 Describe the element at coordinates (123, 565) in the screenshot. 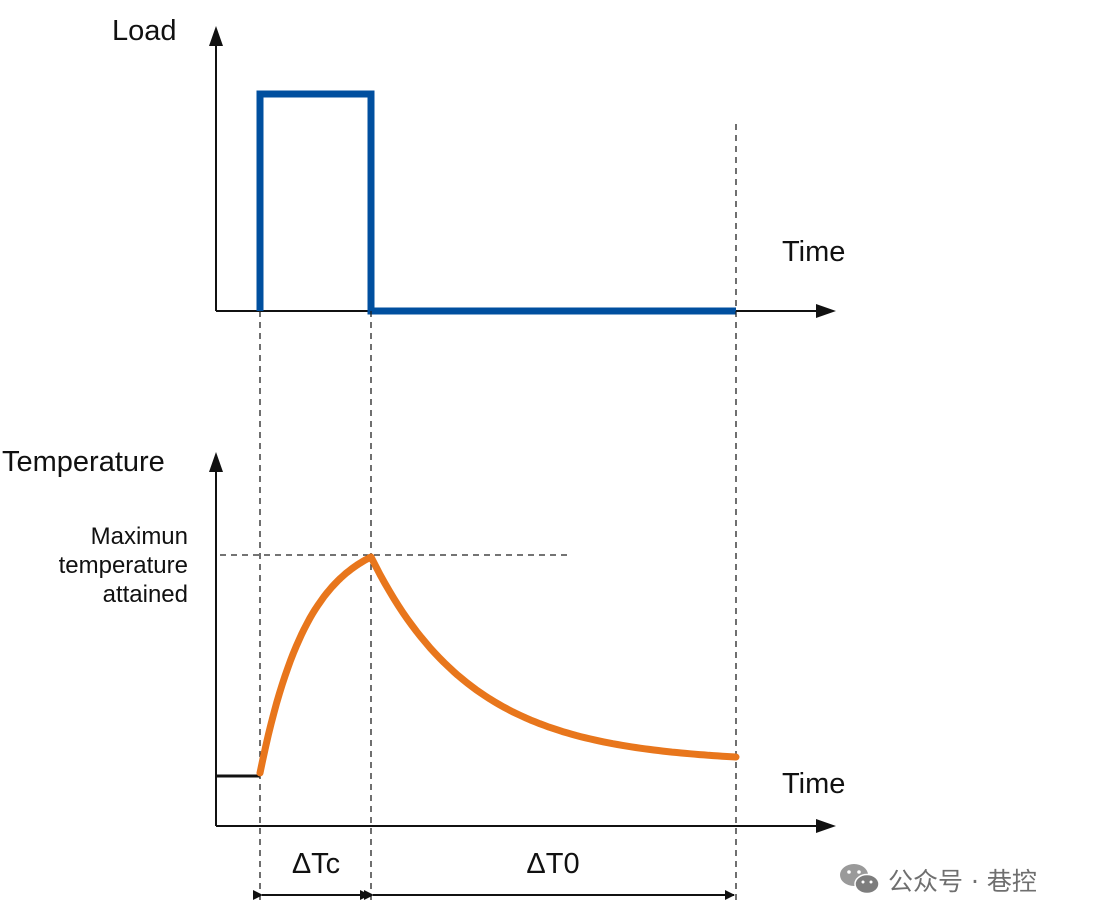

I see `max-temperature-label-line-2: temperature` at that location.